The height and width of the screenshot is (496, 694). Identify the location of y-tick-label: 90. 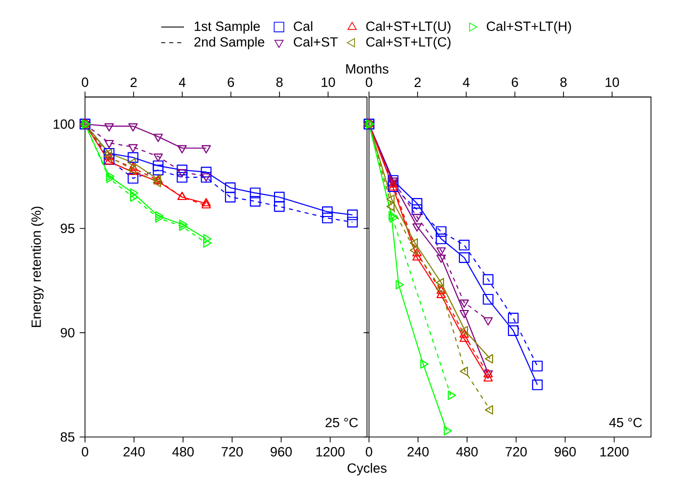
(67, 333).